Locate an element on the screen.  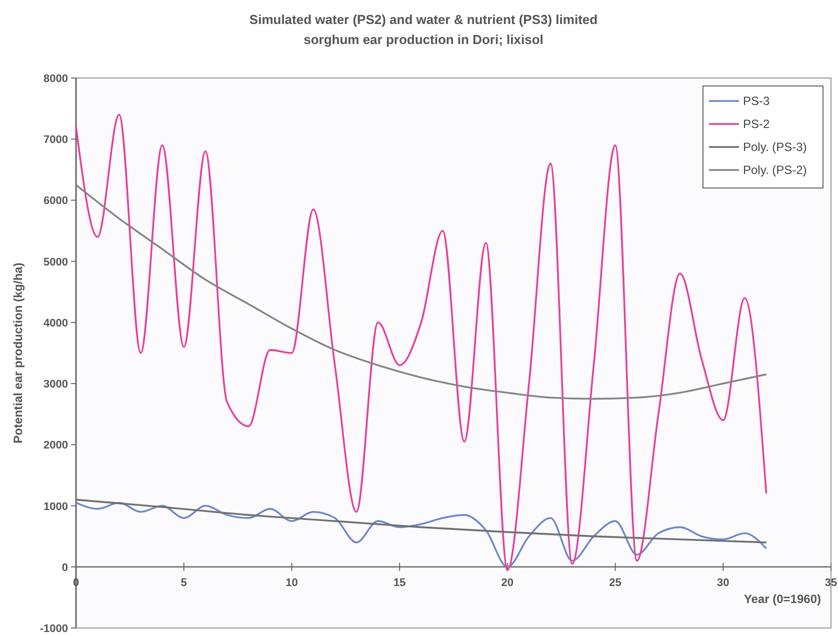
x-tick-label: 30 is located at coordinates (723, 582).